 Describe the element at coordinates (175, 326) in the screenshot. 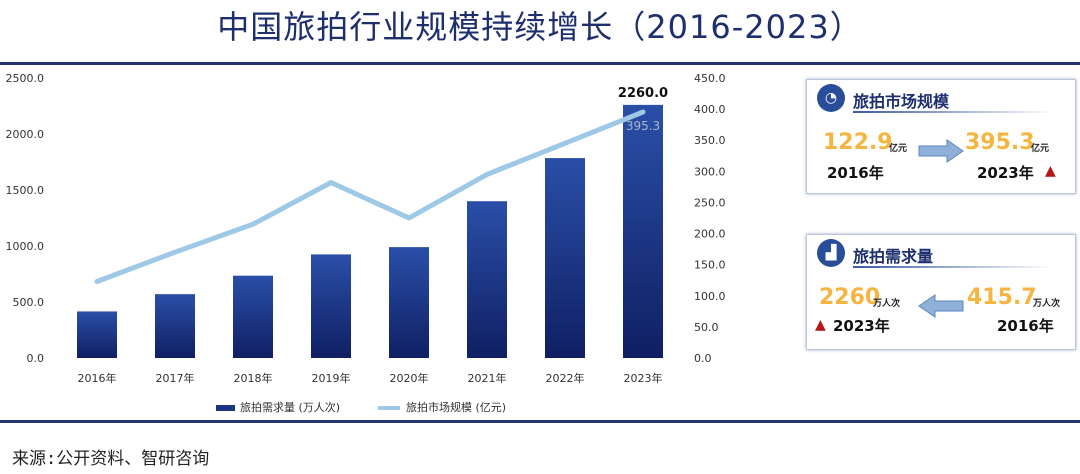

I see `bar-demand-2017年` at that location.